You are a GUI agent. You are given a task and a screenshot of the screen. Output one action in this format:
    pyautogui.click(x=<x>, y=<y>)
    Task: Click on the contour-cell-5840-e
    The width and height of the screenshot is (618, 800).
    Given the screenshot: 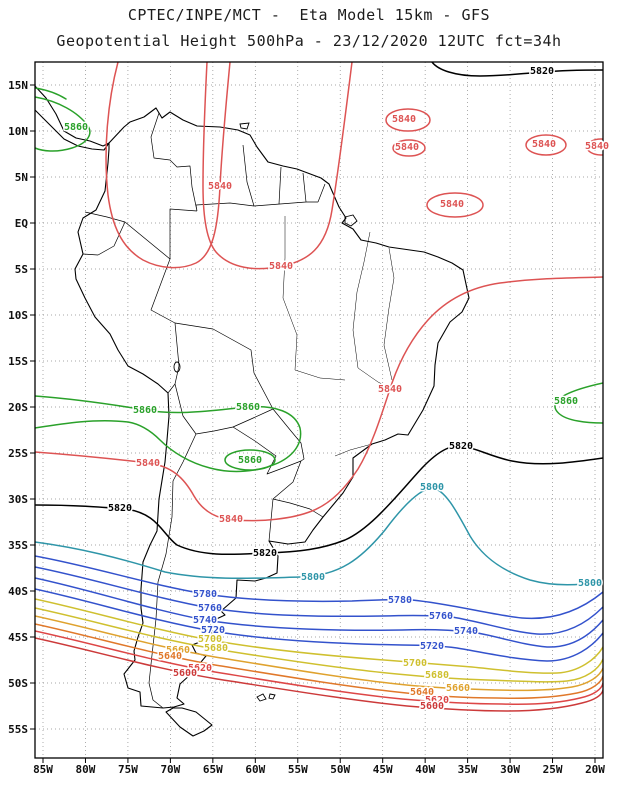 What is the action you would take?
    pyautogui.click(x=594, y=147)
    